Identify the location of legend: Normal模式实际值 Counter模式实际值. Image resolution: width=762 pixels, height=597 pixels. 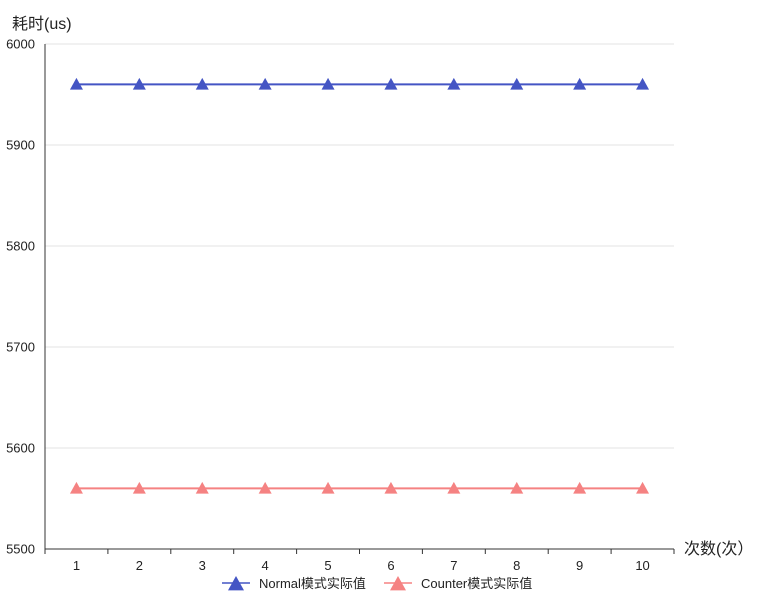
(377, 583).